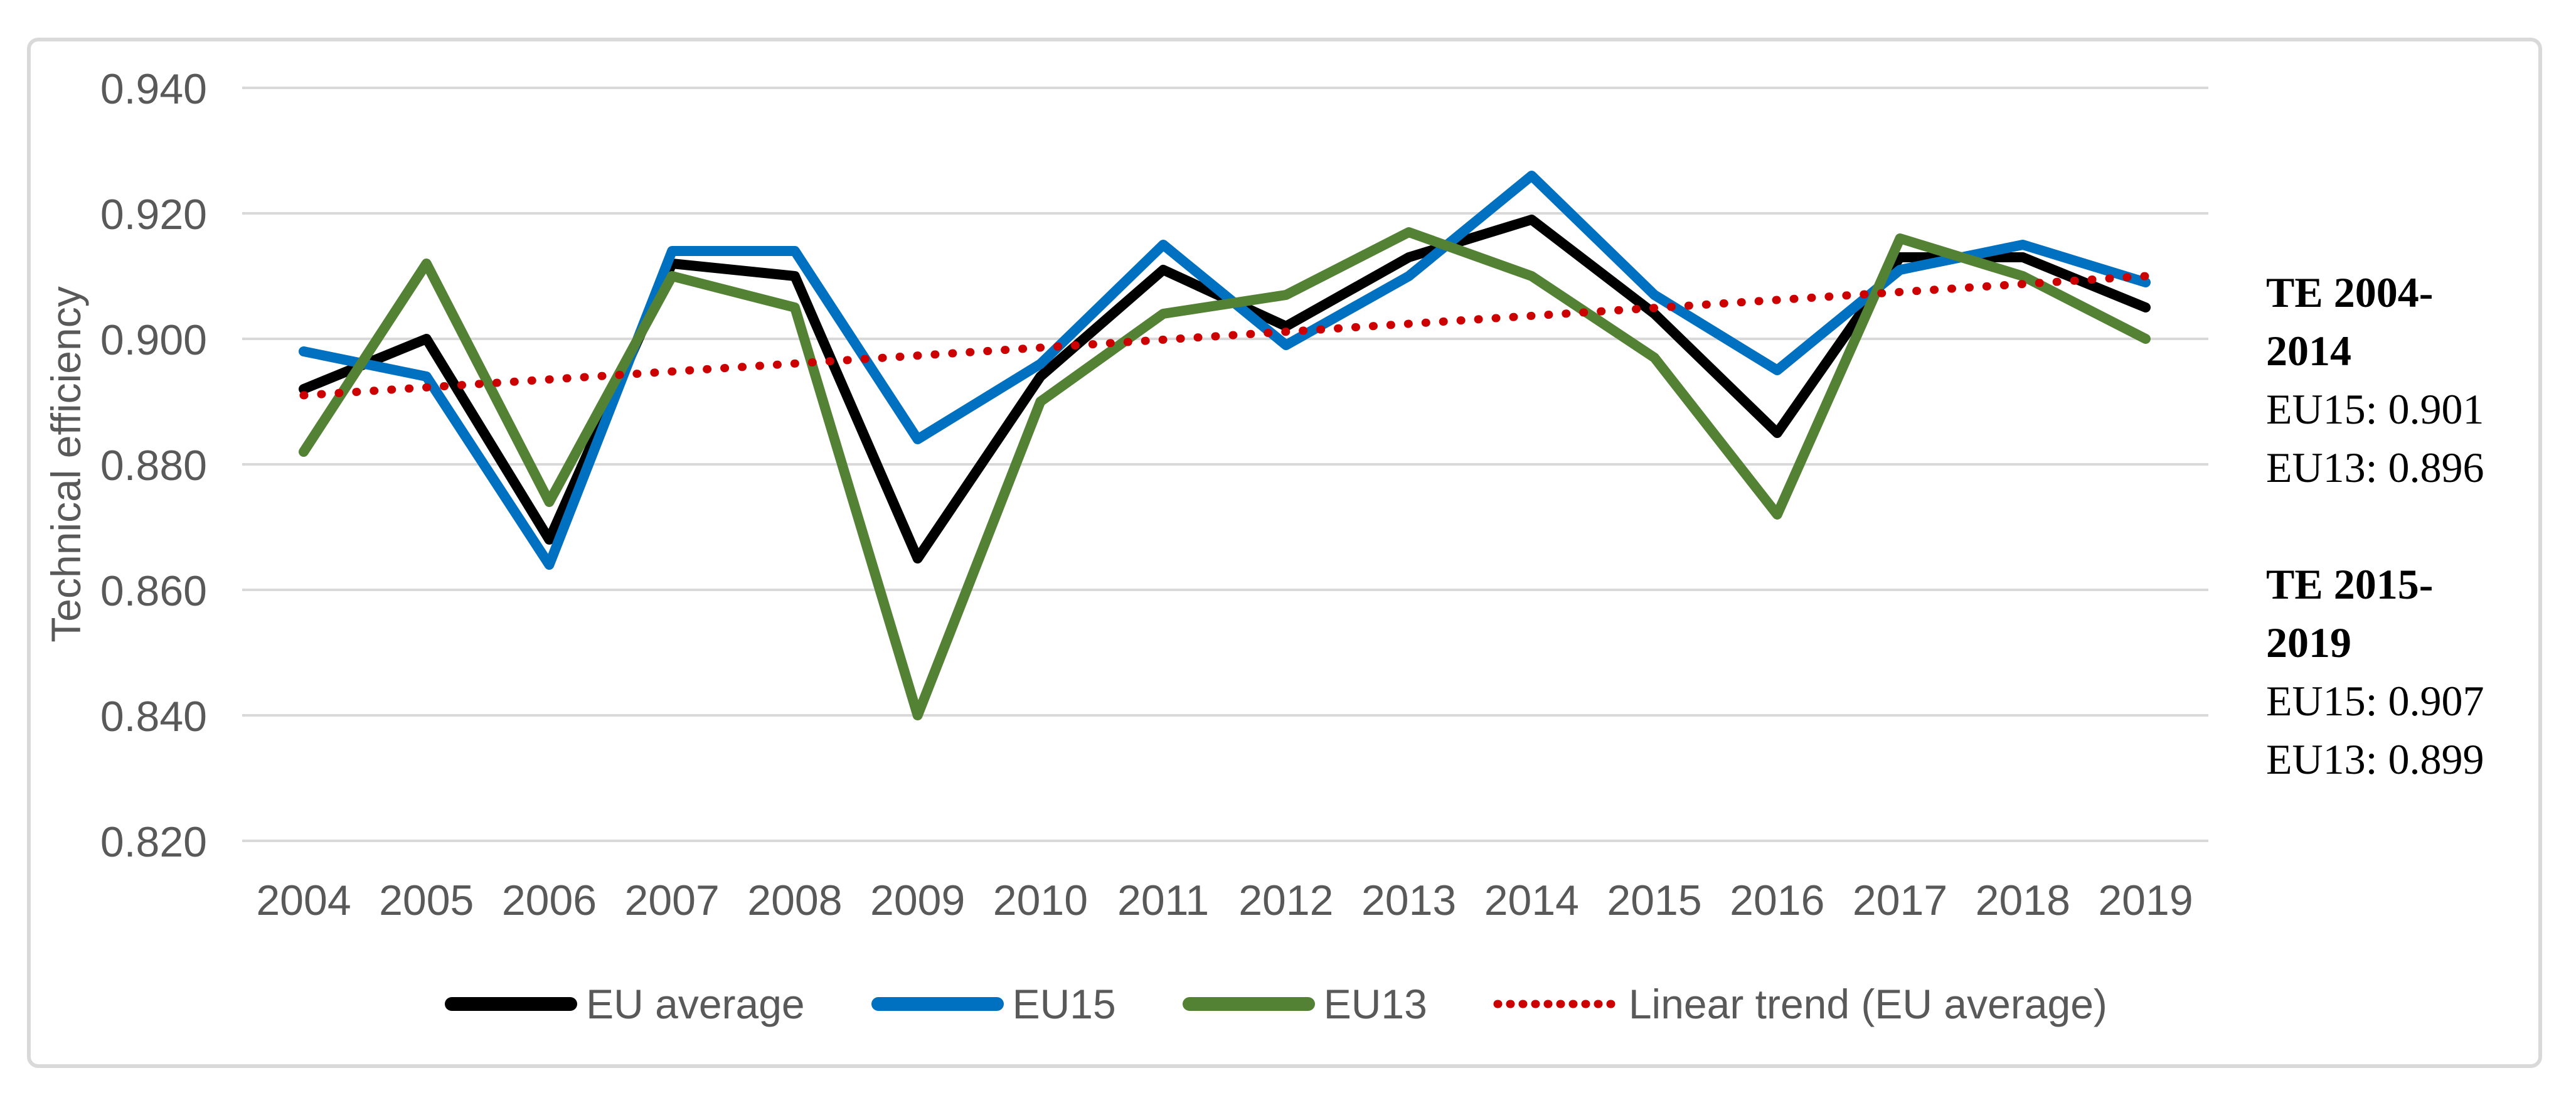  What do you see at coordinates (1557, 1004) in the screenshot?
I see `legend-dotted-sample-linear-trend` at bounding box center [1557, 1004].